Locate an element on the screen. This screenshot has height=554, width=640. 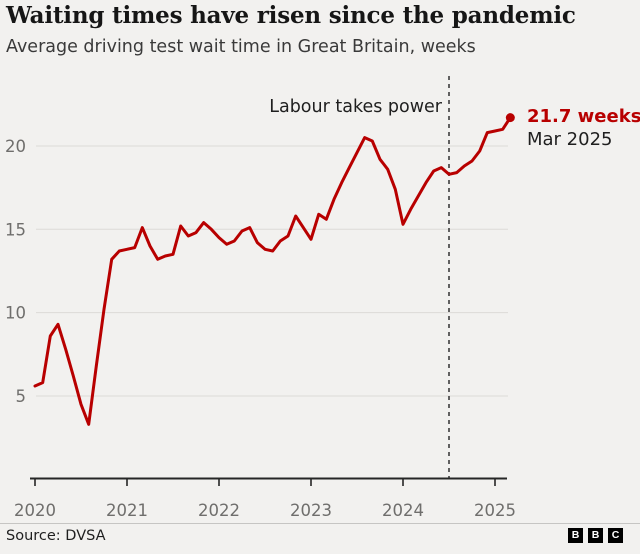
y-axis-label: 10 is located at coordinates (15, 313).